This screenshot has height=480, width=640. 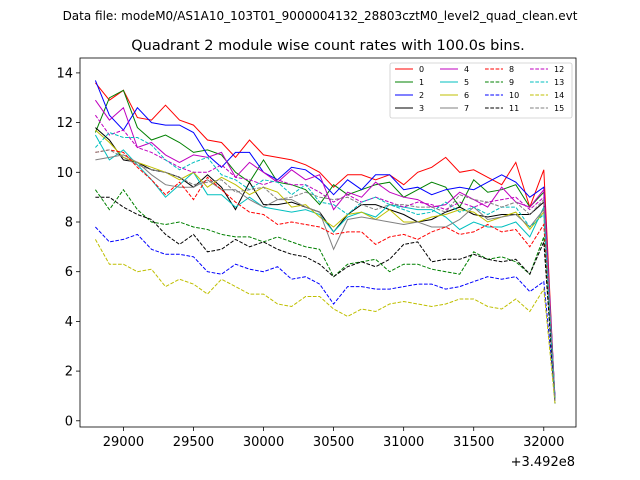 What do you see at coordinates (481, 90) in the screenshot?
I see `legend-box` at bounding box center [481, 90].